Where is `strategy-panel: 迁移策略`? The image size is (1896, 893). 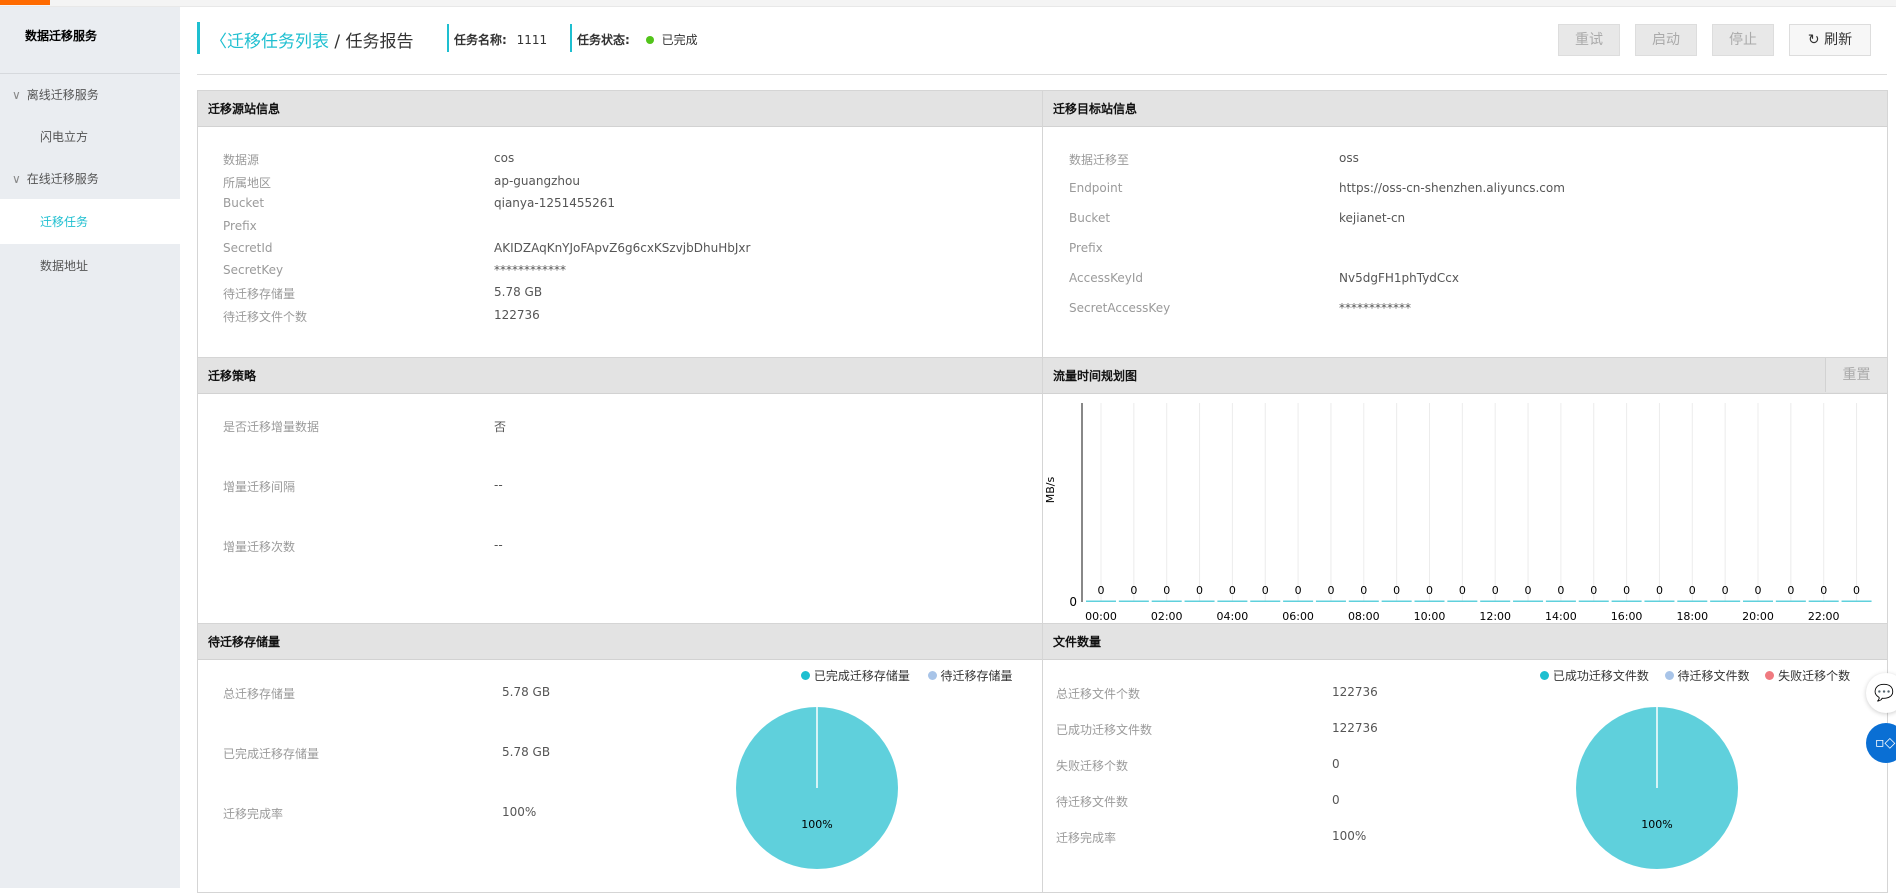 strategy-panel: 迁移策略 is located at coordinates (620, 490).